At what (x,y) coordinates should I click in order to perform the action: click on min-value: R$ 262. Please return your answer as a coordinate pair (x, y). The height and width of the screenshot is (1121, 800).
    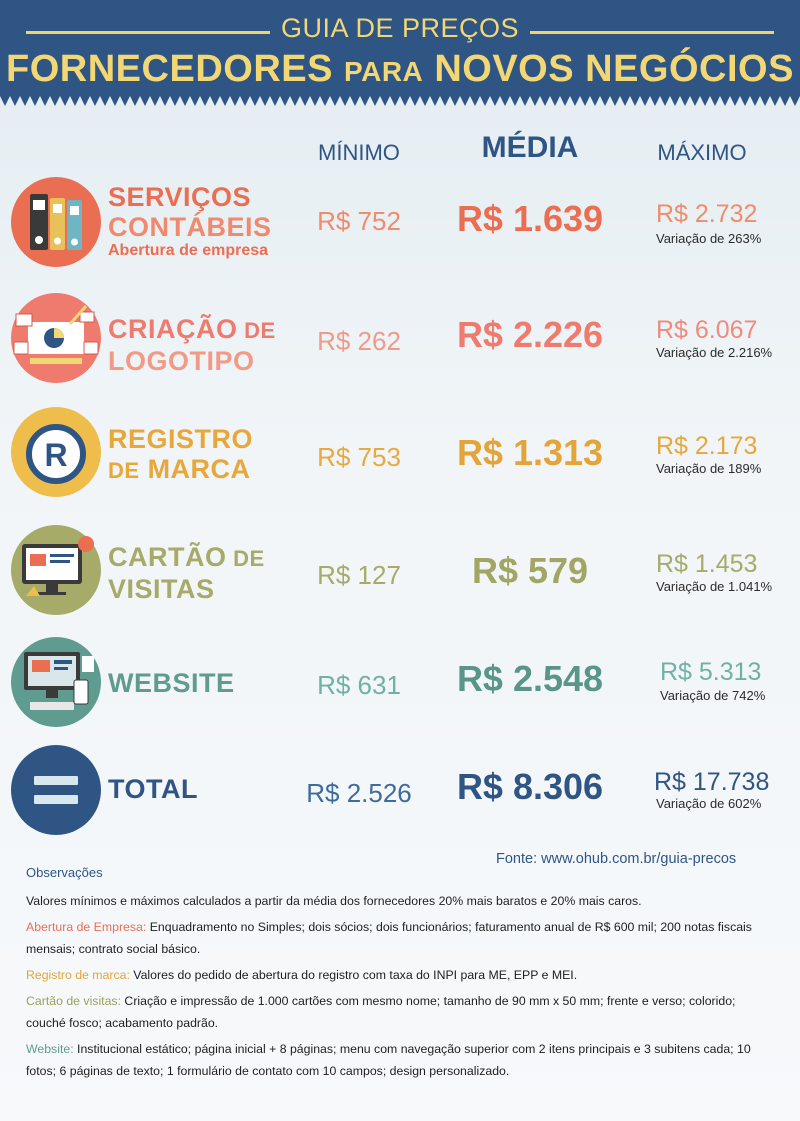
    Looking at the image, I should click on (359, 341).